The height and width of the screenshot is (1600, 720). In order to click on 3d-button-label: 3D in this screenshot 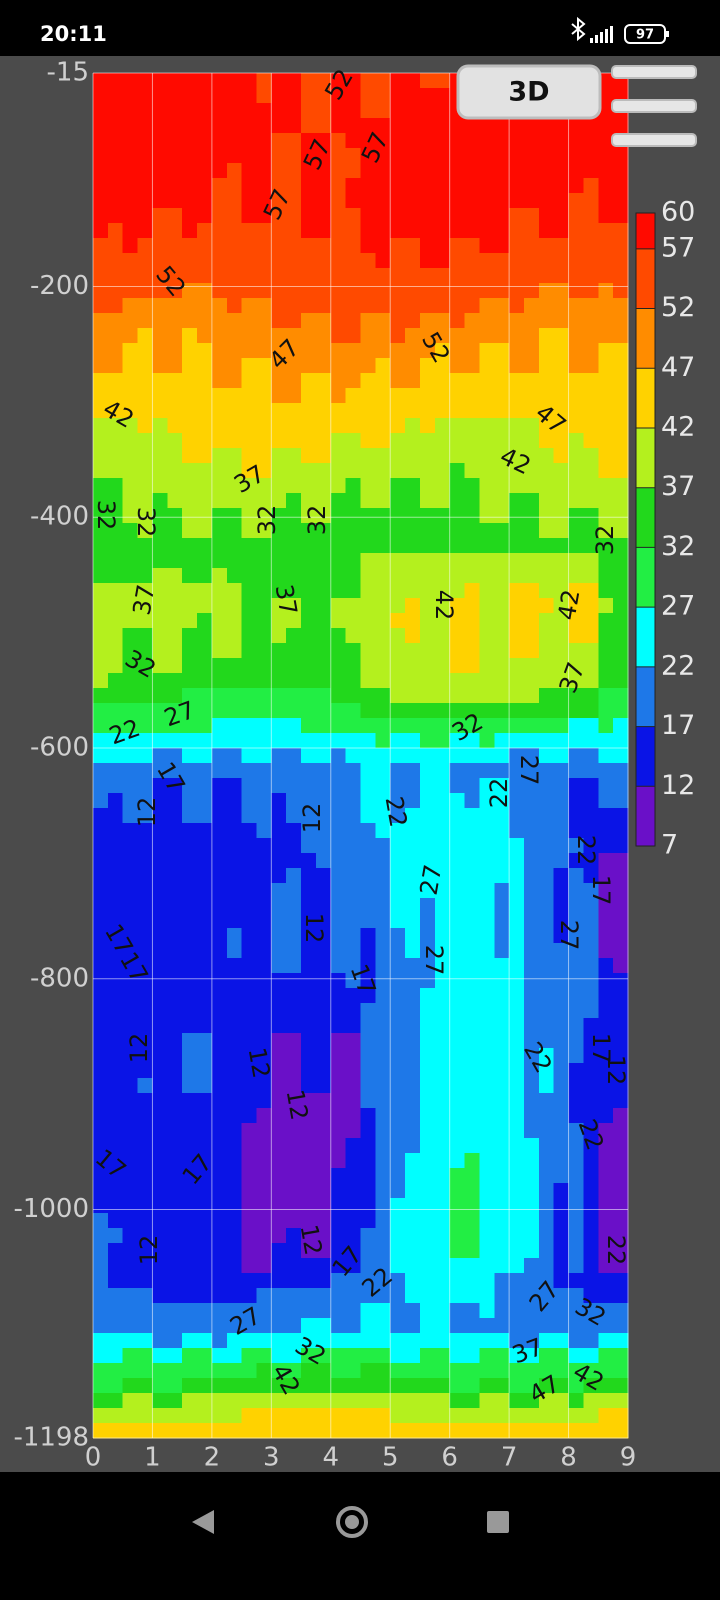, I will do `click(528, 92)`.